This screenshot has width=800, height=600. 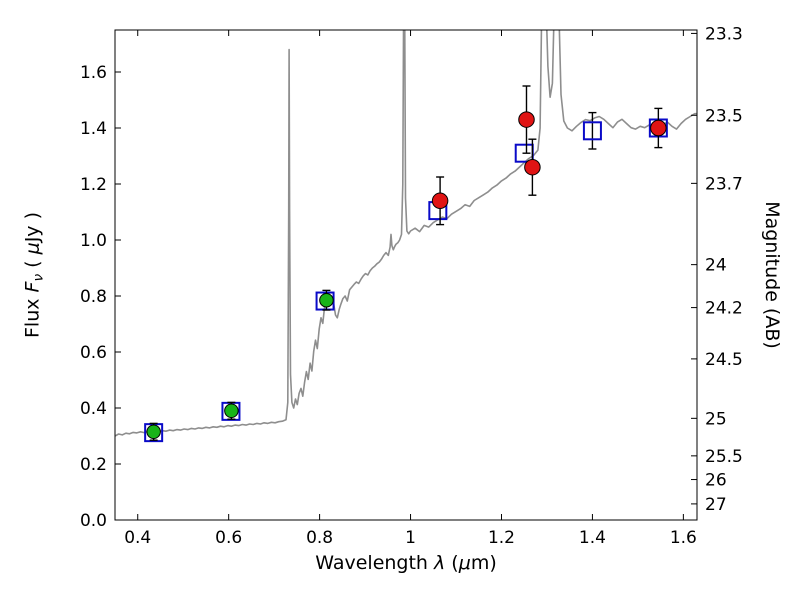 I want to click on y-axis-label-left: Flux Fν ( μJy ), so click(x=34, y=275).